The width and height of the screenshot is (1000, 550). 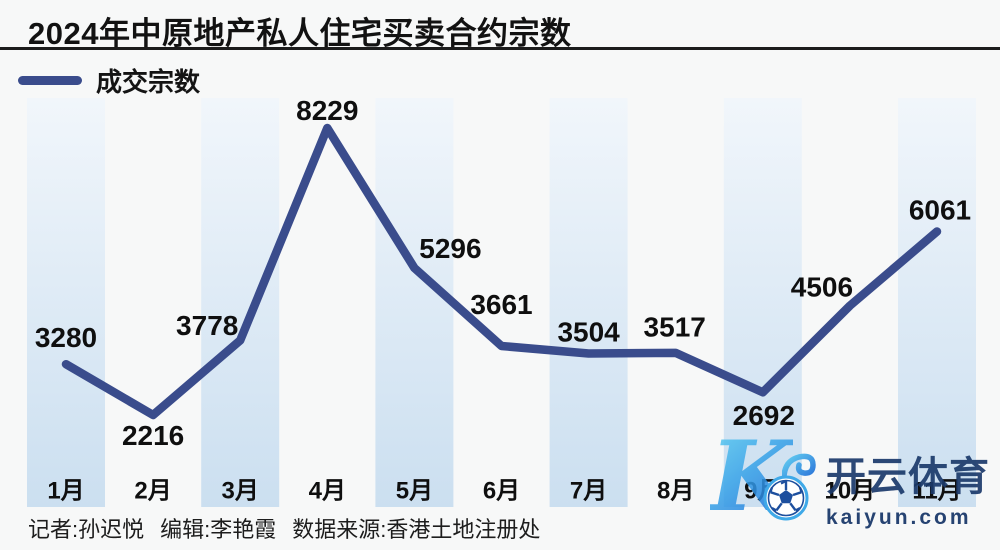 I want to click on credit-reporter: 记者:孙迟悦, so click(x=86, y=529).